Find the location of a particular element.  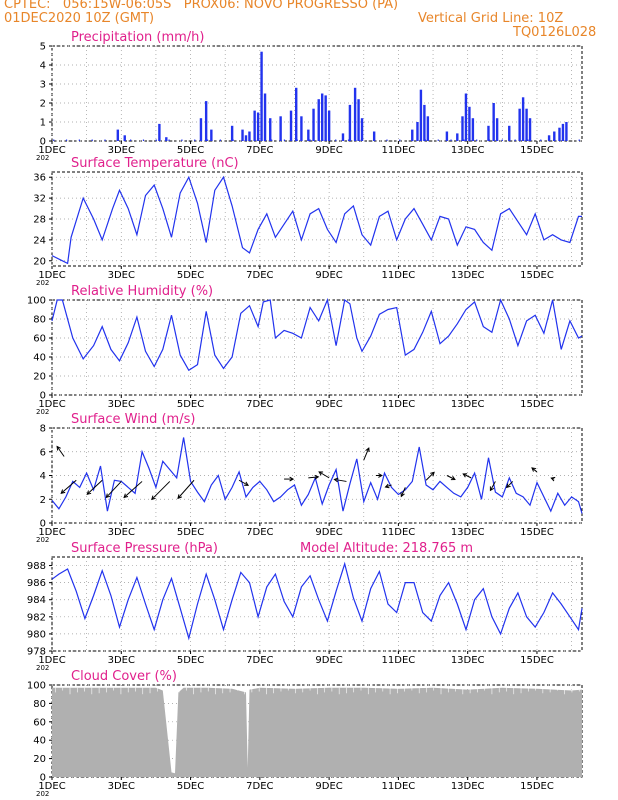

y-tick-label: 4 is located at coordinates (43, 476).